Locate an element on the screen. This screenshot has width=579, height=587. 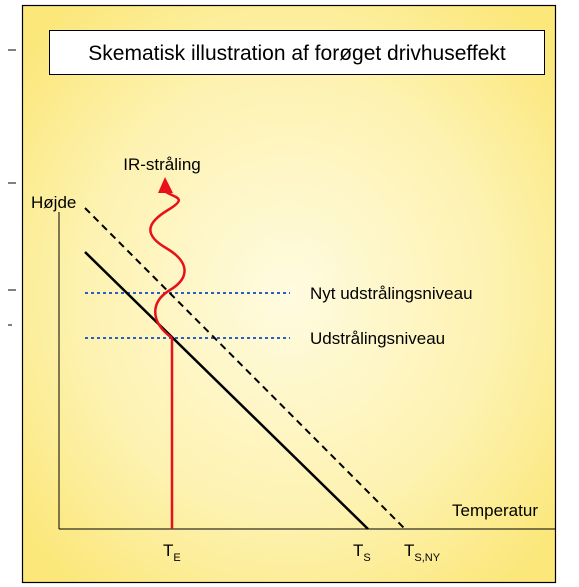
t-s-label: TS is located at coordinates (362, 552).